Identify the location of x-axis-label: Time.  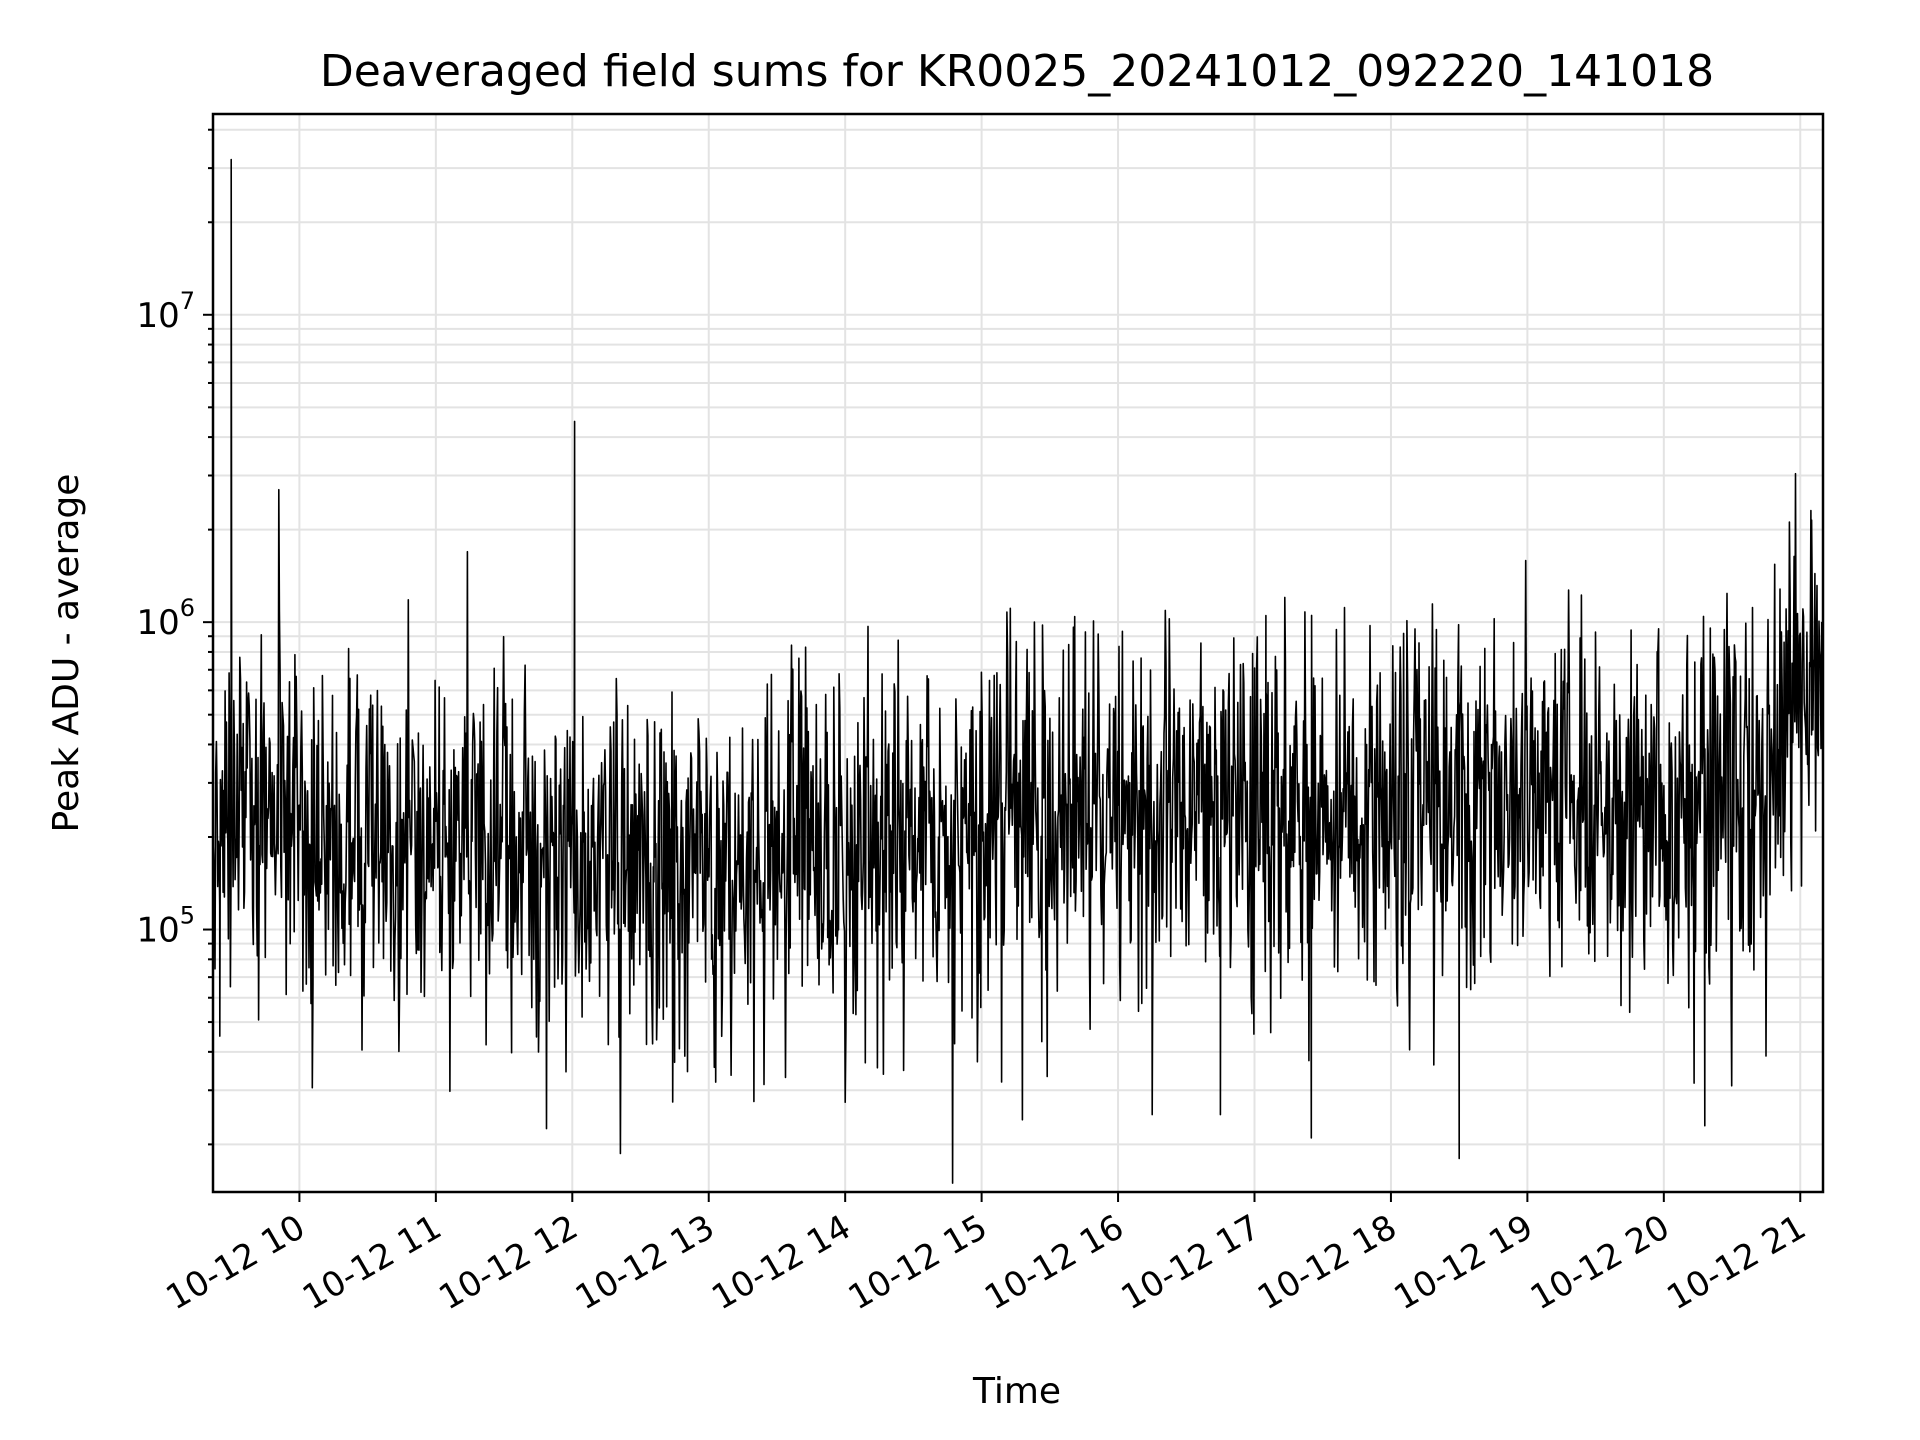
(1016, 1391).